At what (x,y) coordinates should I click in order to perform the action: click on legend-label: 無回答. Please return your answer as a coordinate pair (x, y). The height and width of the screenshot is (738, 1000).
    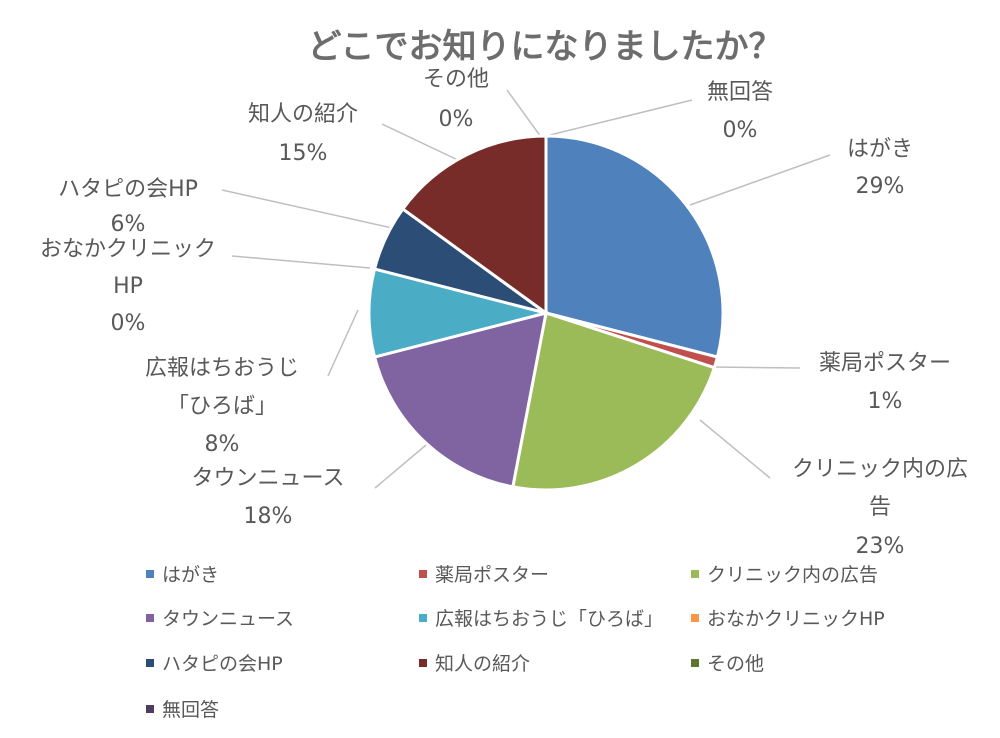
    Looking at the image, I should click on (190, 710).